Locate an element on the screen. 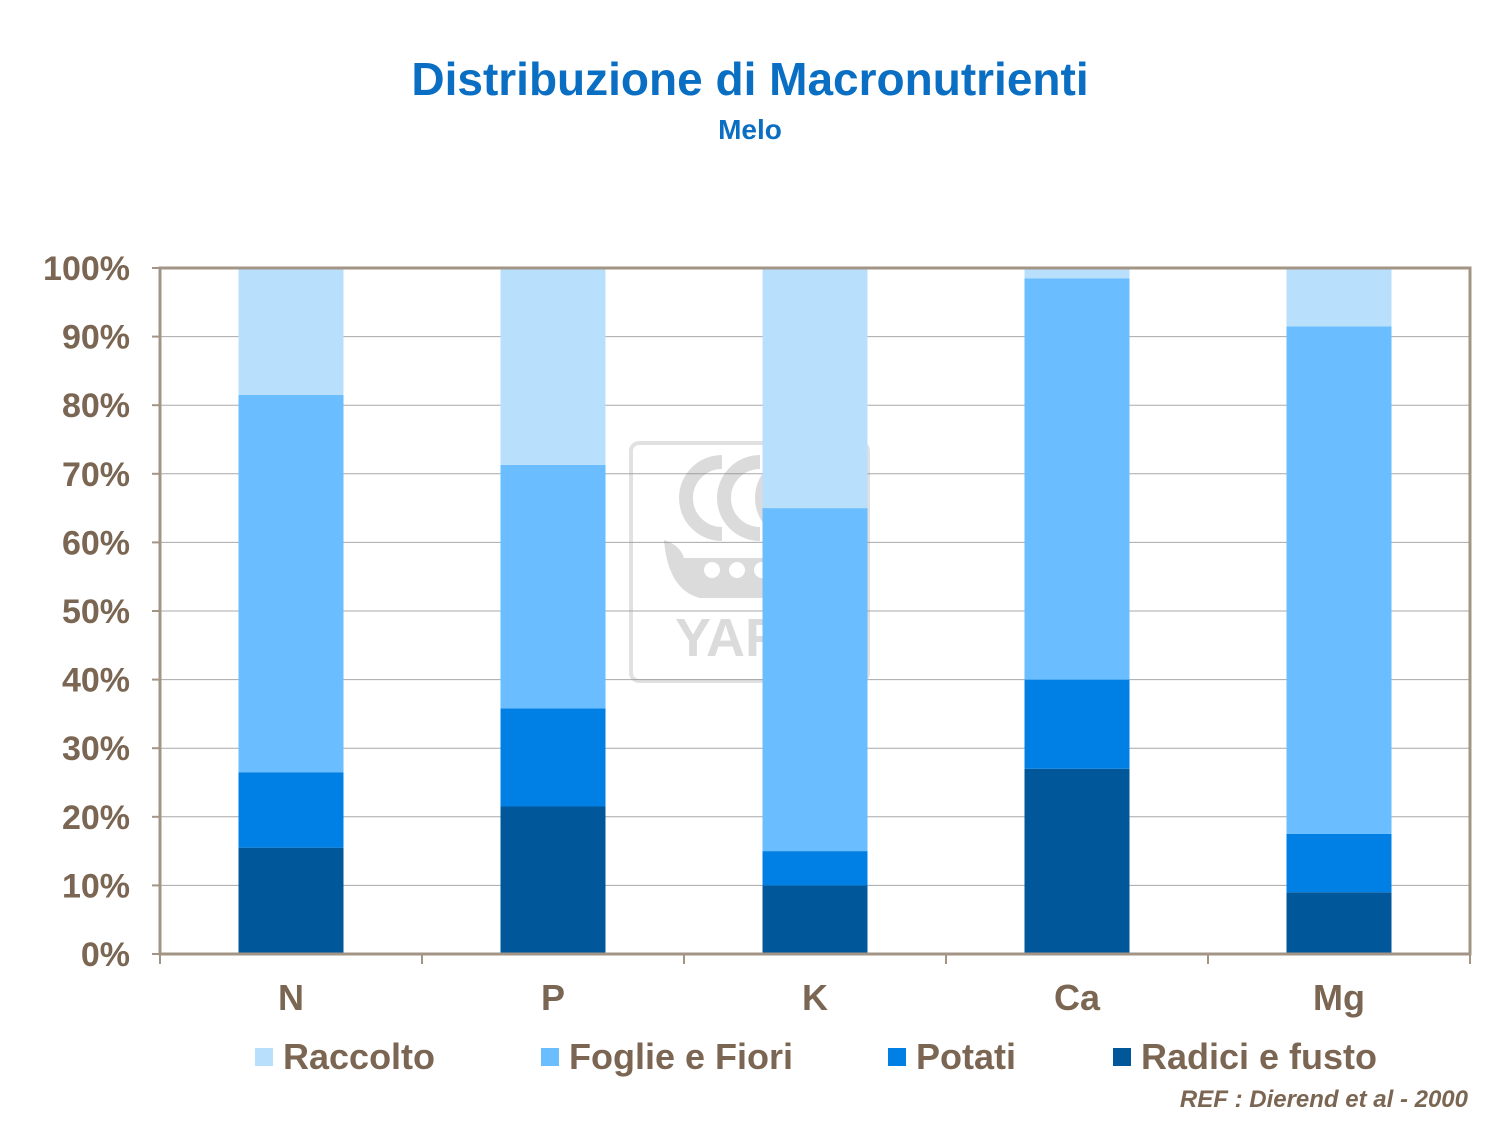 The width and height of the screenshot is (1500, 1125). bar-ca-raccolto is located at coordinates (1077, 273).